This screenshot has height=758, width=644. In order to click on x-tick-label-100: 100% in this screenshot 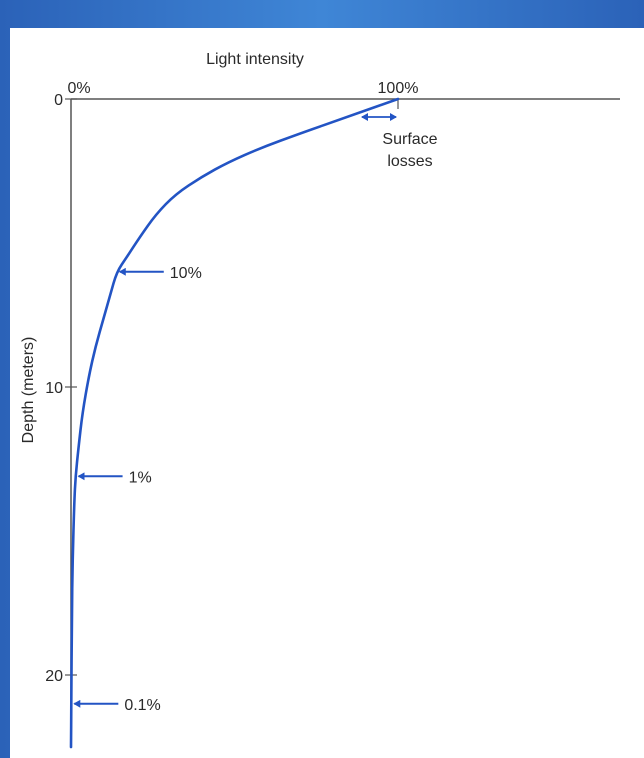, I will do `click(398, 88)`.